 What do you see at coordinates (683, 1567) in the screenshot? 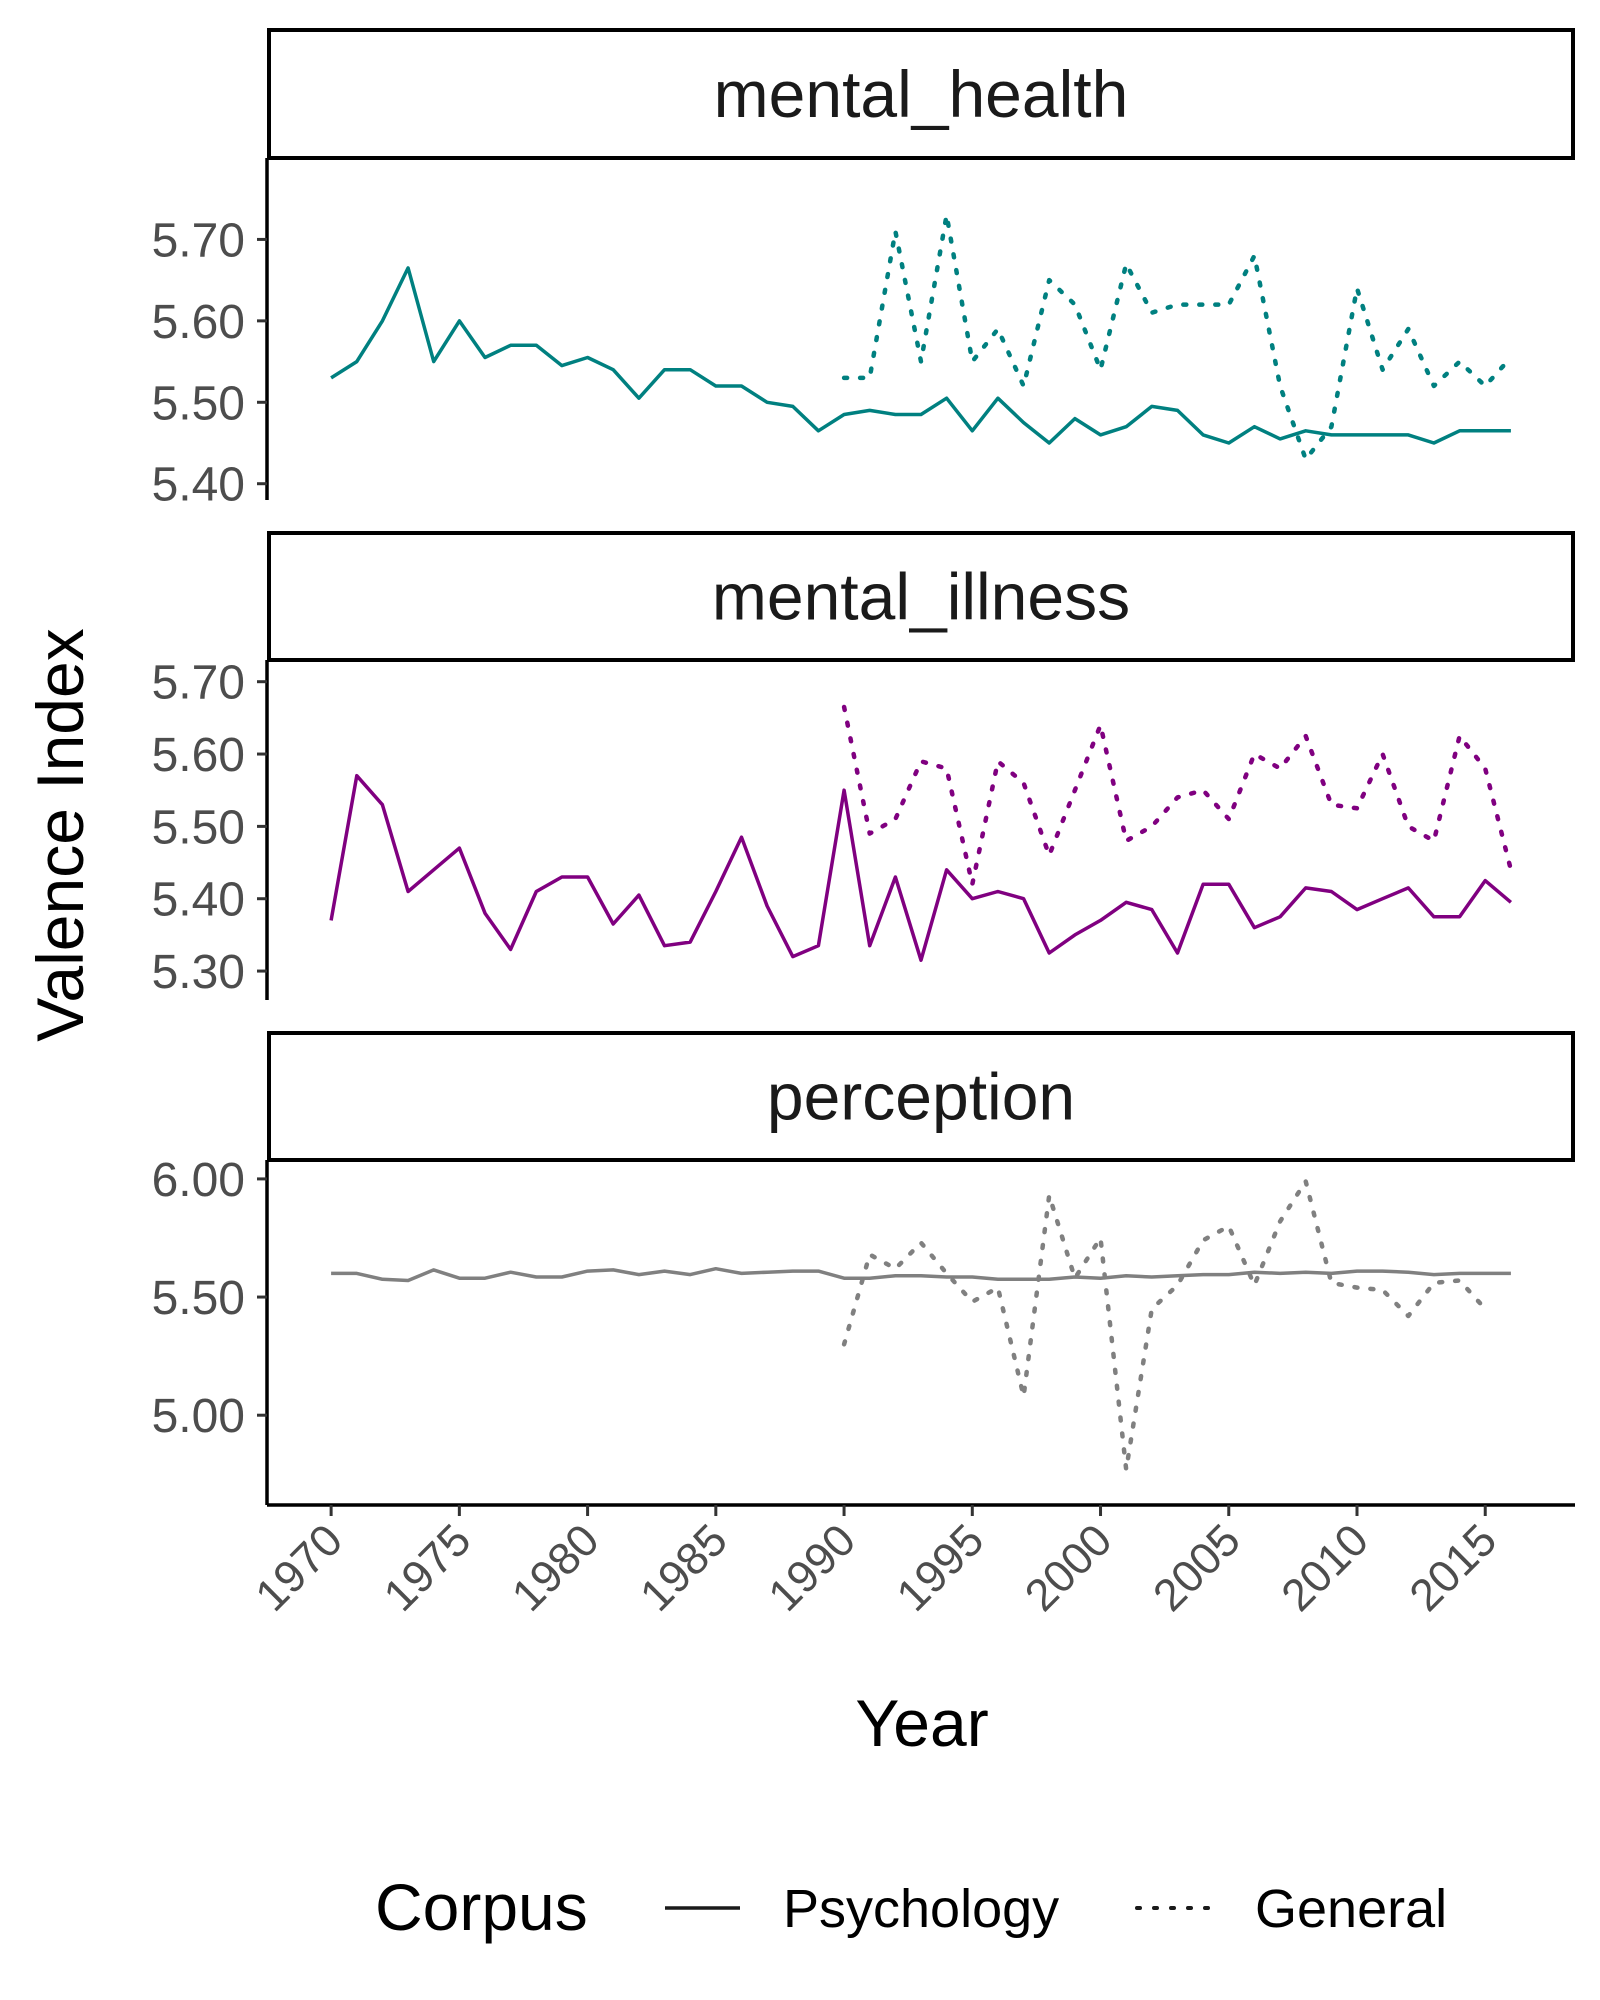
I see `x-tick-label: 1985` at bounding box center [683, 1567].